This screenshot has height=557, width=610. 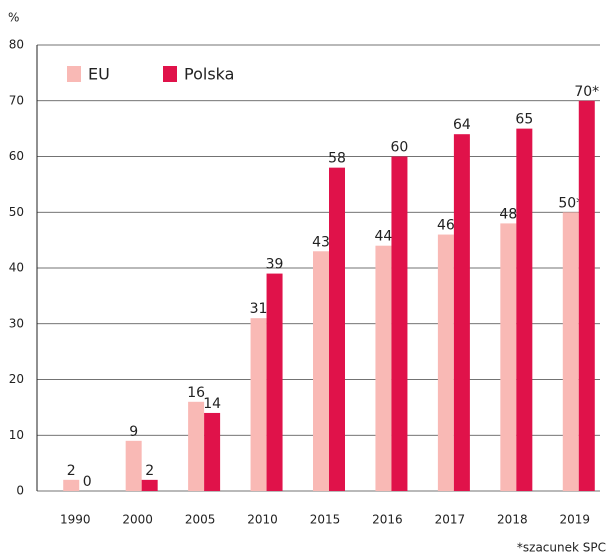 What do you see at coordinates (16, 323) in the screenshot?
I see `y-tick-label: 30` at bounding box center [16, 323].